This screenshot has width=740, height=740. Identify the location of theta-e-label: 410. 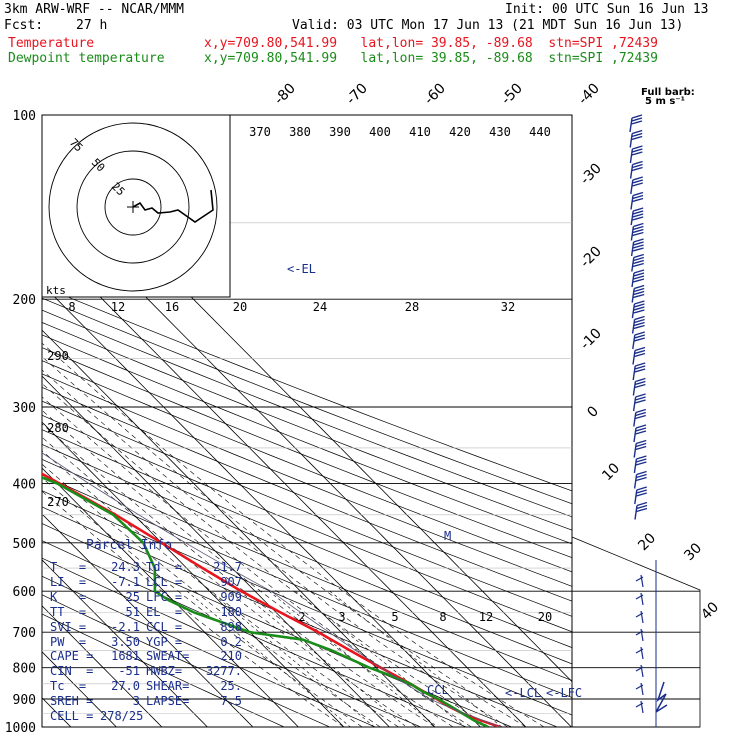
(420, 132).